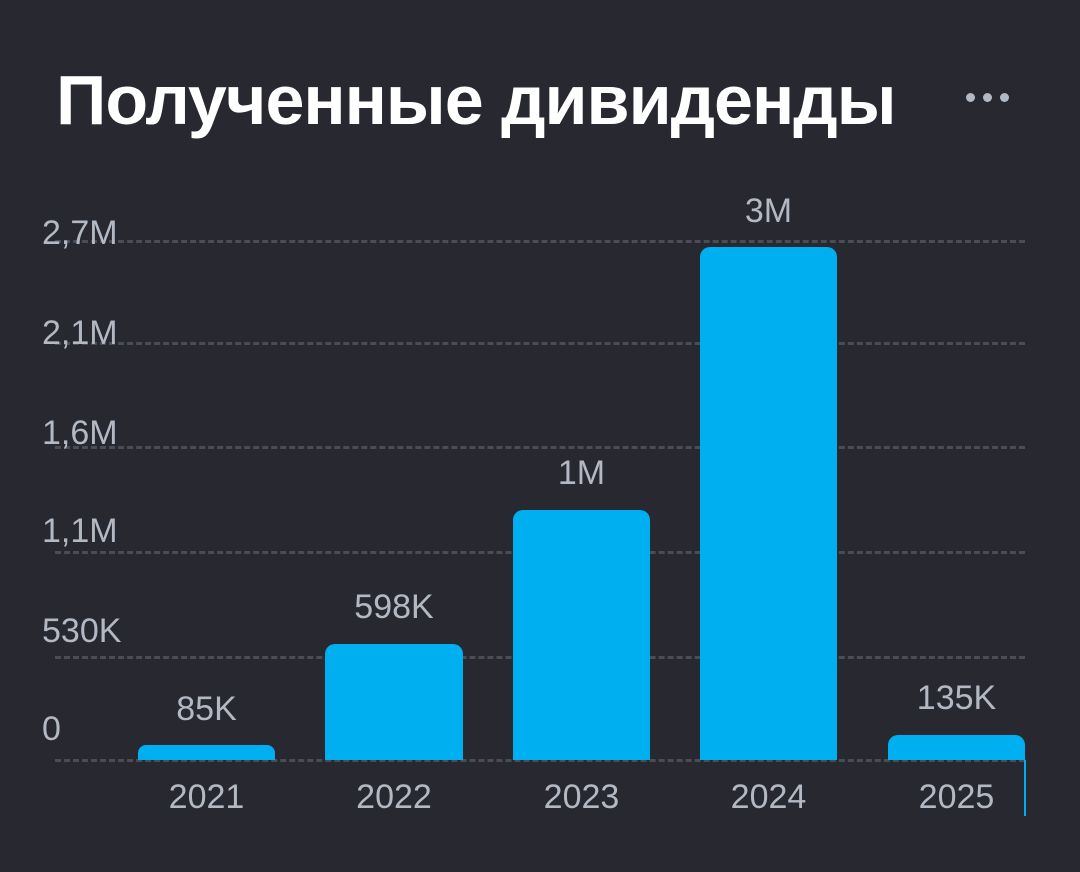 This screenshot has width=1080, height=872. Describe the element at coordinates (80, 531) in the screenshot. I see `y-tick-label: 1,1M` at that location.